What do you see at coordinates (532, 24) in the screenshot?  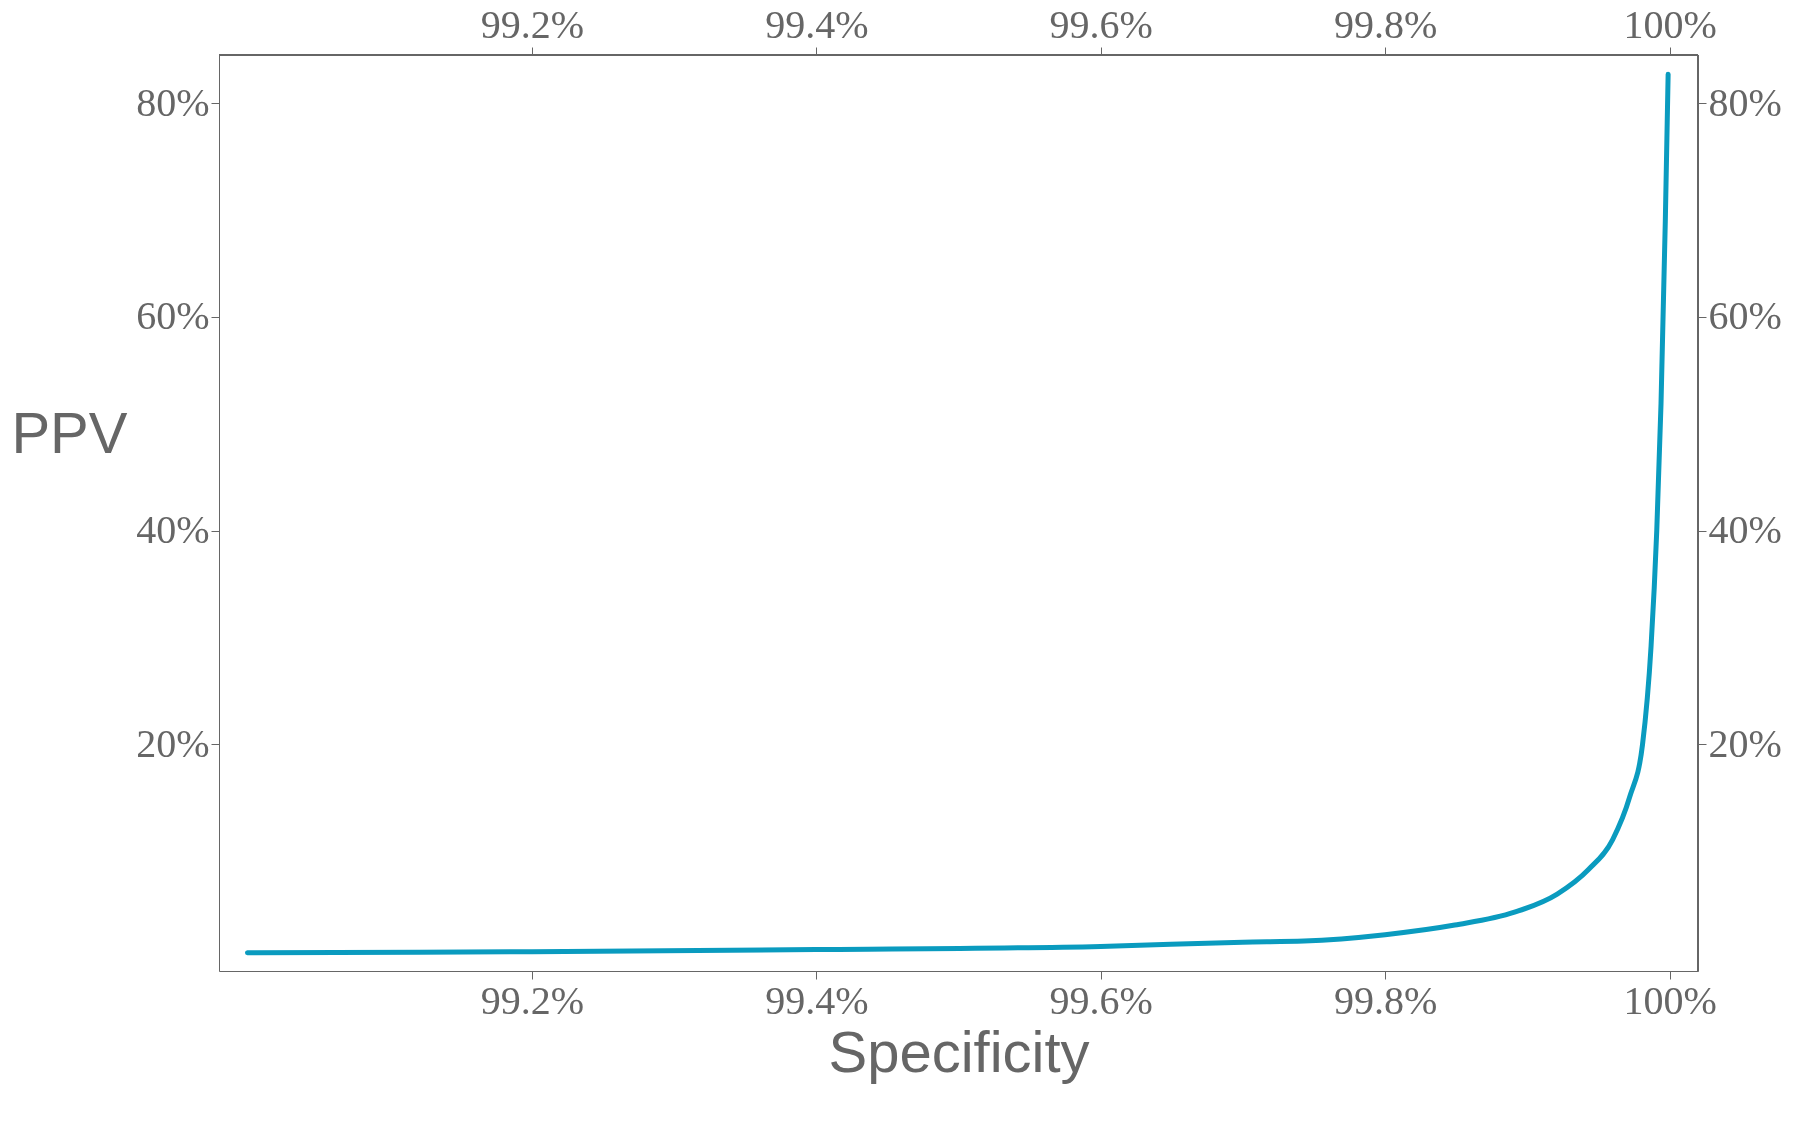 I see `x2-tick-label: 99.2%` at bounding box center [532, 24].